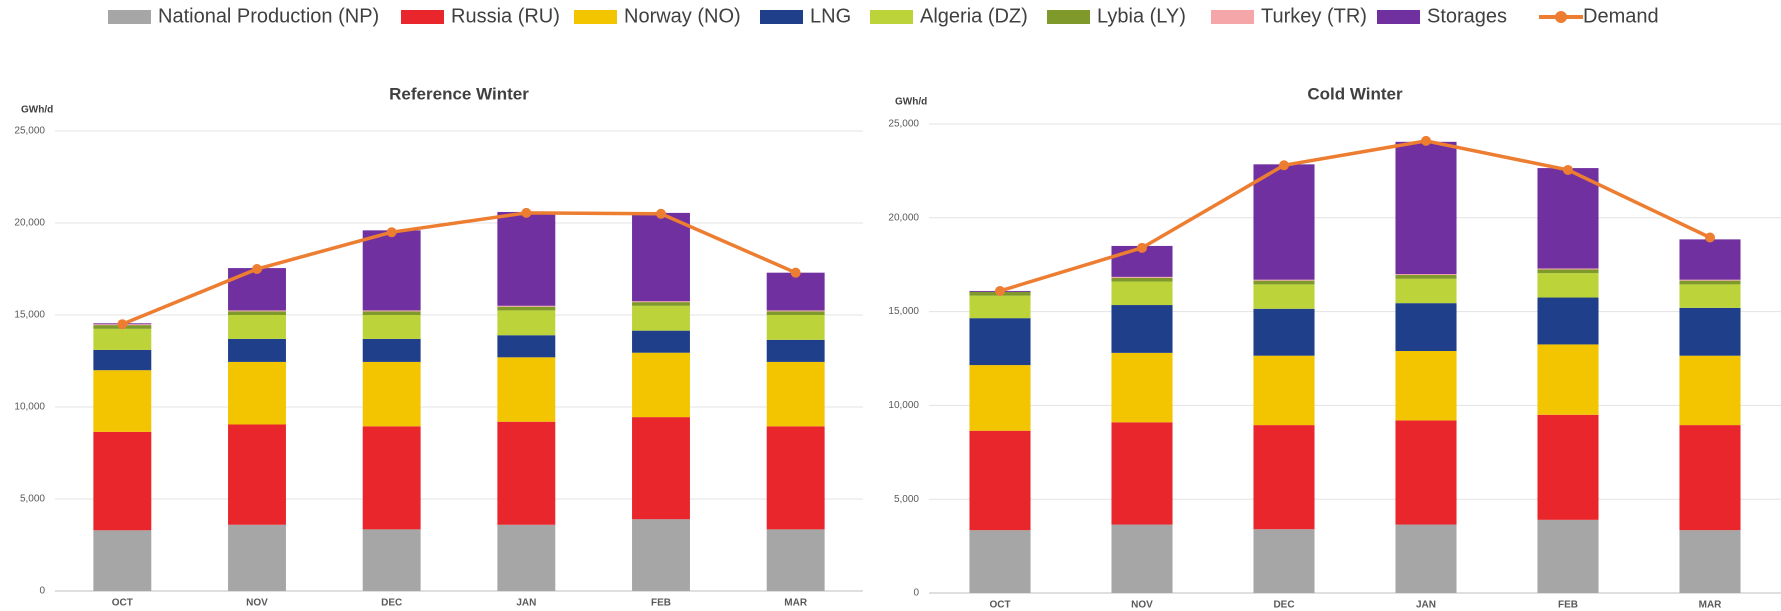  What do you see at coordinates (1467, 16) in the screenshot?
I see `legend-label: Storages` at bounding box center [1467, 16].